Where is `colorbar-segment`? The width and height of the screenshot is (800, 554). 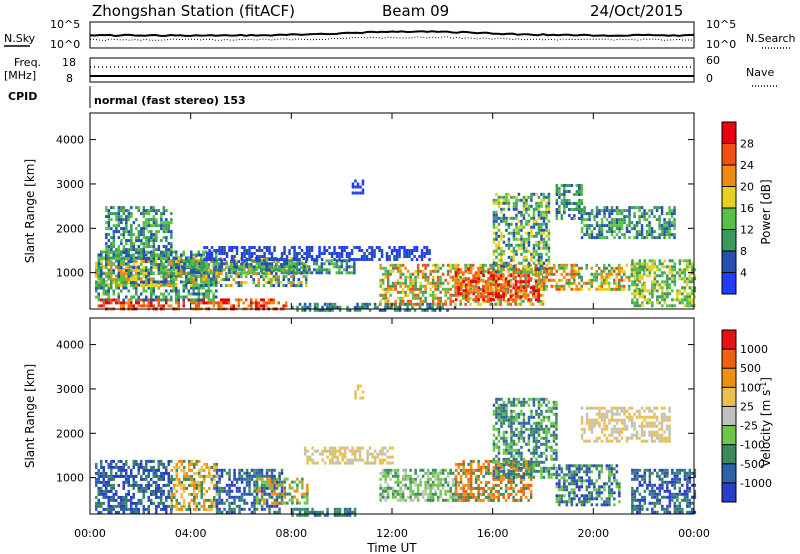 colorbar-segment is located at coordinates (729, 262).